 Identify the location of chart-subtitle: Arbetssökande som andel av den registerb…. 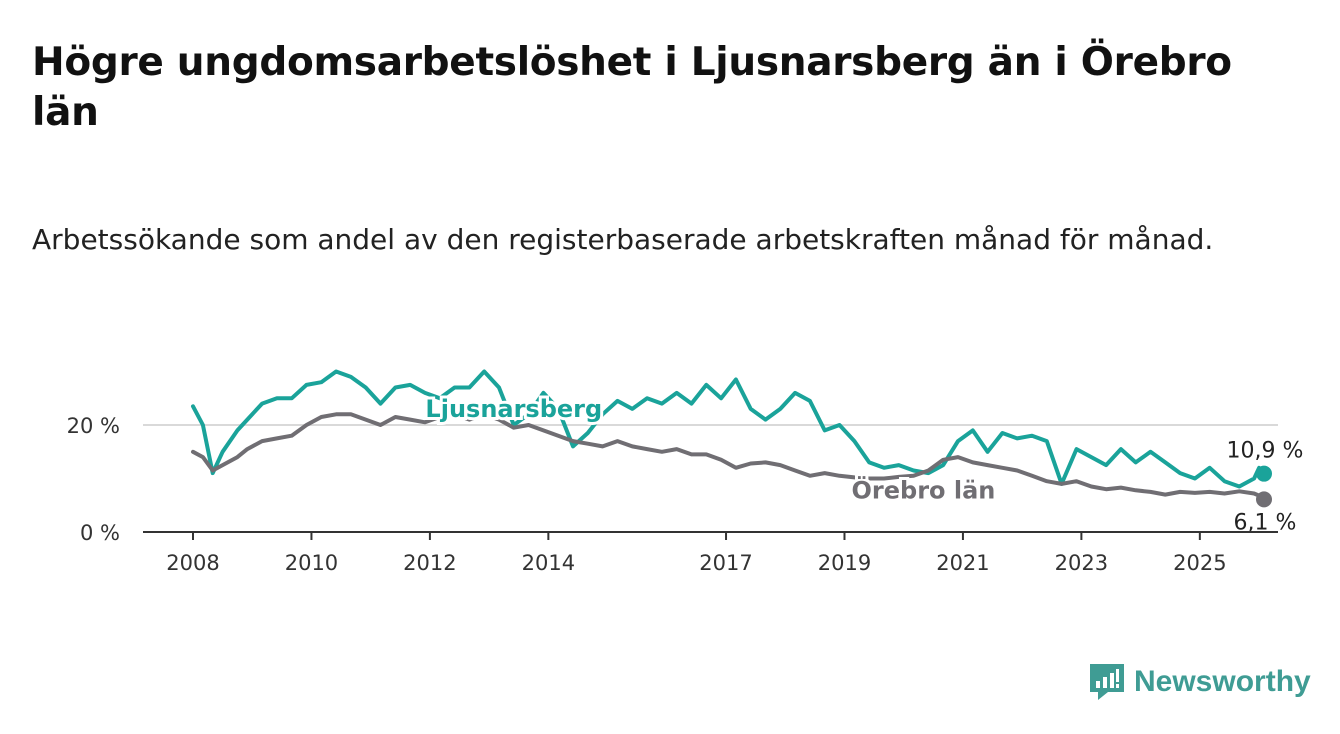
(623, 239).